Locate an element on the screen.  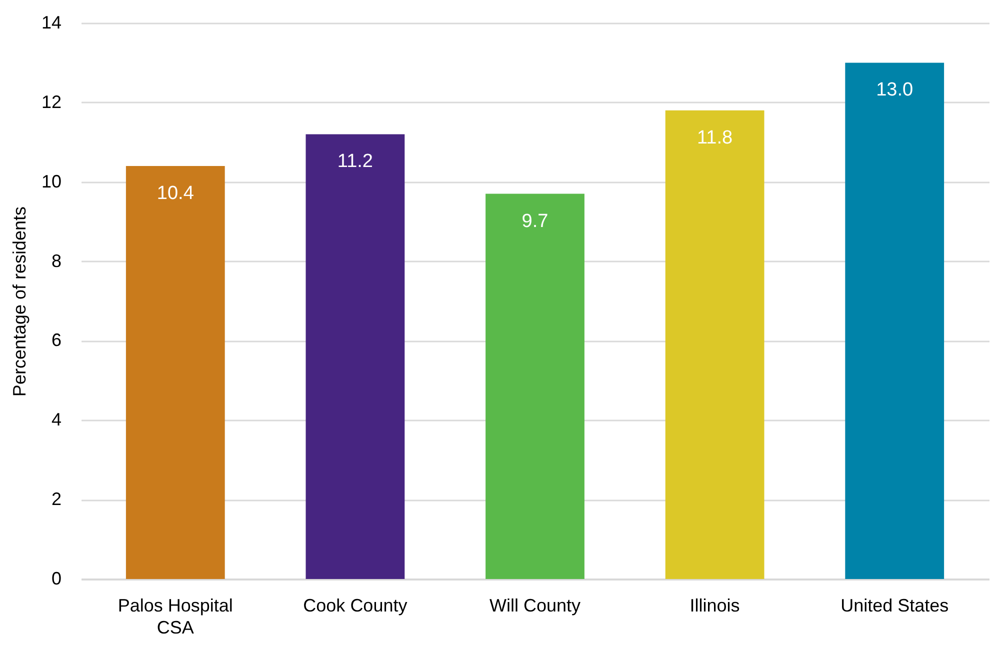
data-label: 13.0 is located at coordinates (895, 90).